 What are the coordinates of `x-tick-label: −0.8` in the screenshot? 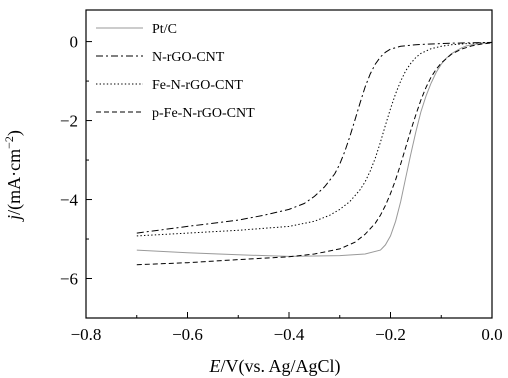 It's located at (86, 334).